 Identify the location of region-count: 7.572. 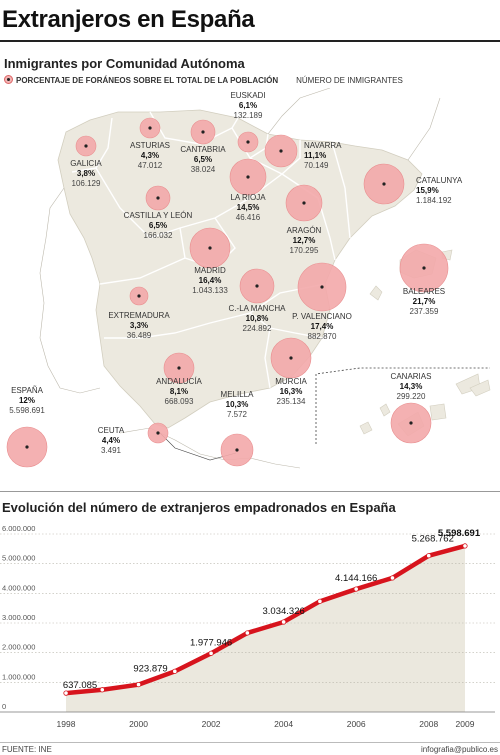
(237, 414).